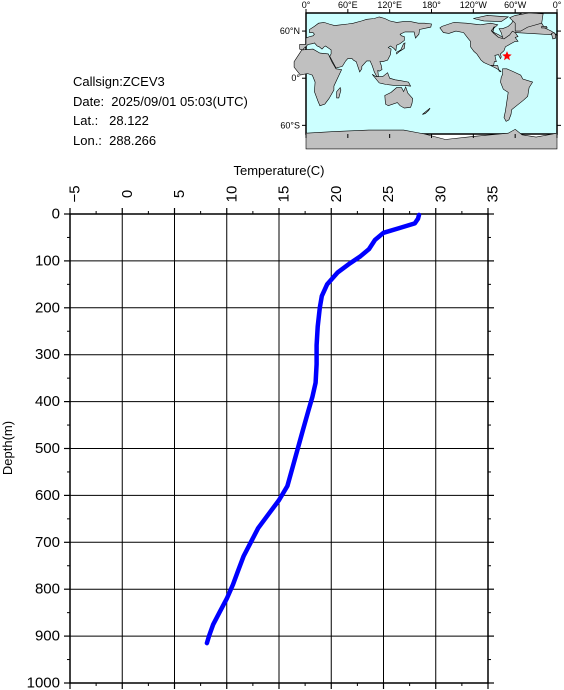 The width and height of the screenshot is (564, 690). What do you see at coordinates (119, 81) in the screenshot?
I see `callsign-text: Callsign:ZCEV3` at bounding box center [119, 81].